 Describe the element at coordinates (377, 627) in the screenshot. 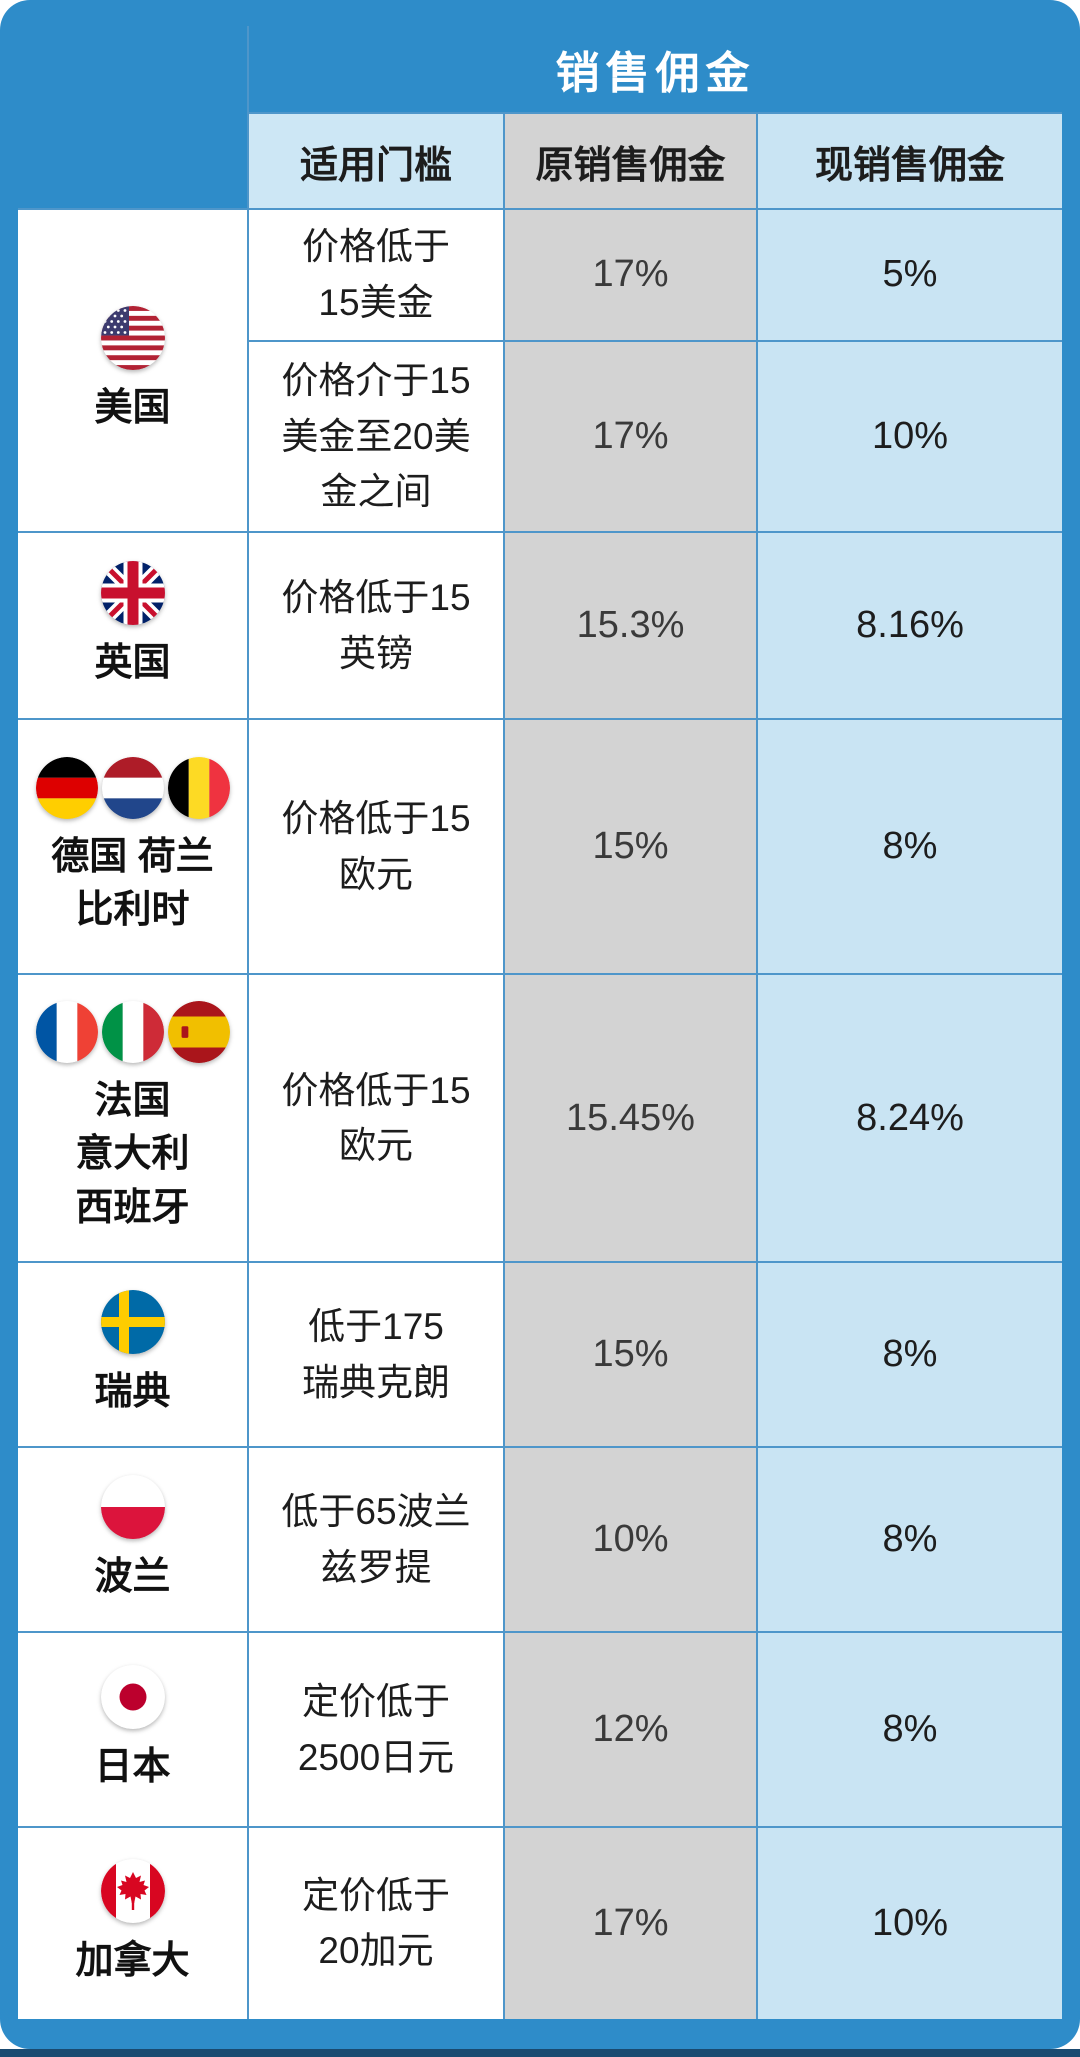

I see `threshold-cell: 价格低于15 英镑` at that location.